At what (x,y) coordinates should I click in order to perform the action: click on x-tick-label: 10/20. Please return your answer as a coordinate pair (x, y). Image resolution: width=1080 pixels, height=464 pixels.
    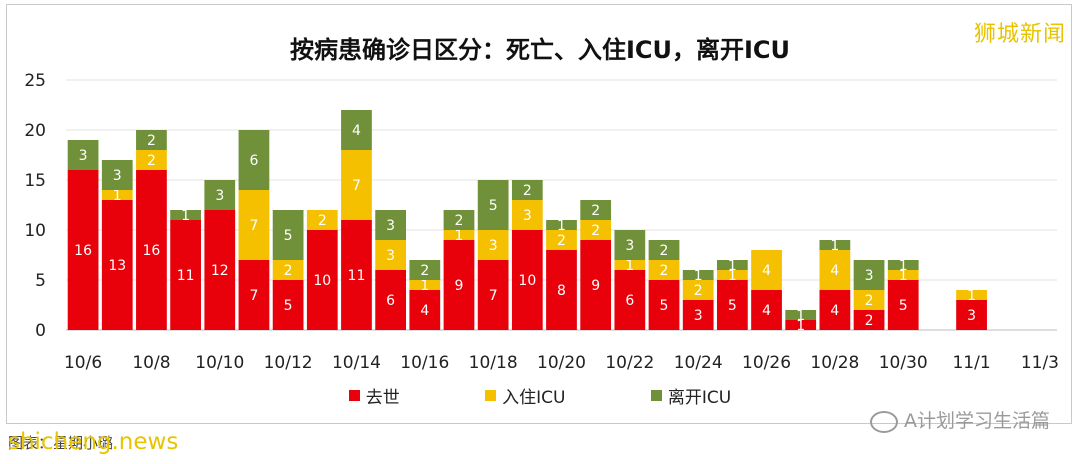
    Looking at the image, I should click on (561, 363).